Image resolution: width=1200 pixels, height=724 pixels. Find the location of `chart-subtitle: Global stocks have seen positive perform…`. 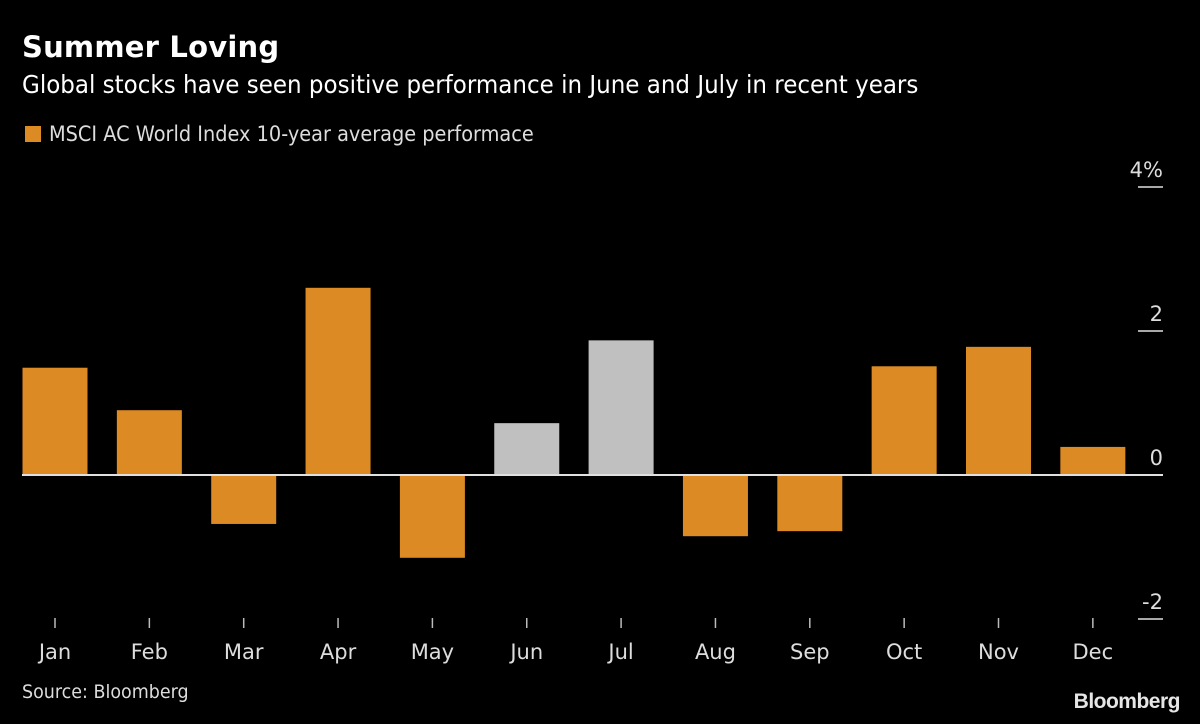

chart-subtitle: Global stocks have seen positive perform… is located at coordinates (470, 84).